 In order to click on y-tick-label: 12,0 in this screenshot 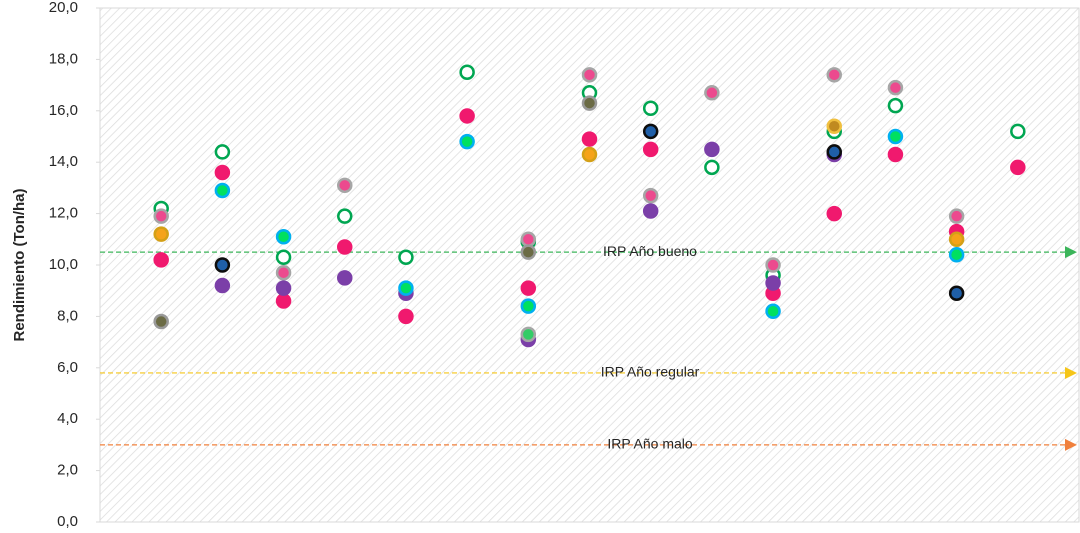, I will do `click(63, 213)`.